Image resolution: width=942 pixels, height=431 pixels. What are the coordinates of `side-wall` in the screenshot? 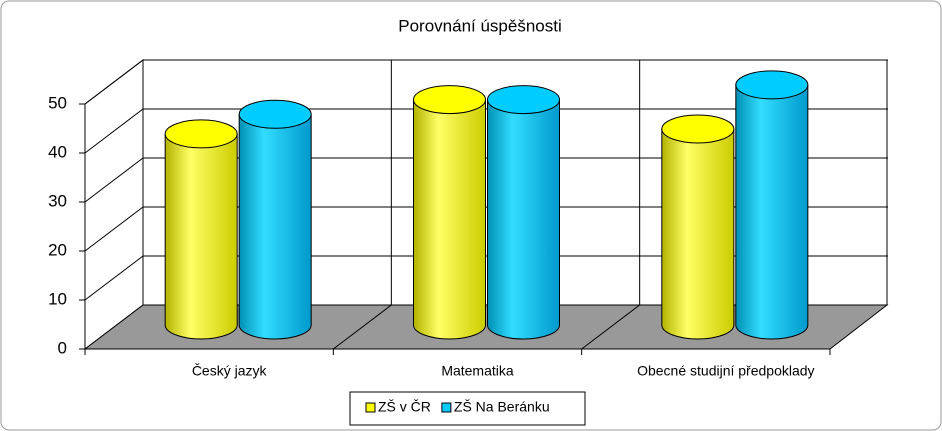 It's located at (114, 204).